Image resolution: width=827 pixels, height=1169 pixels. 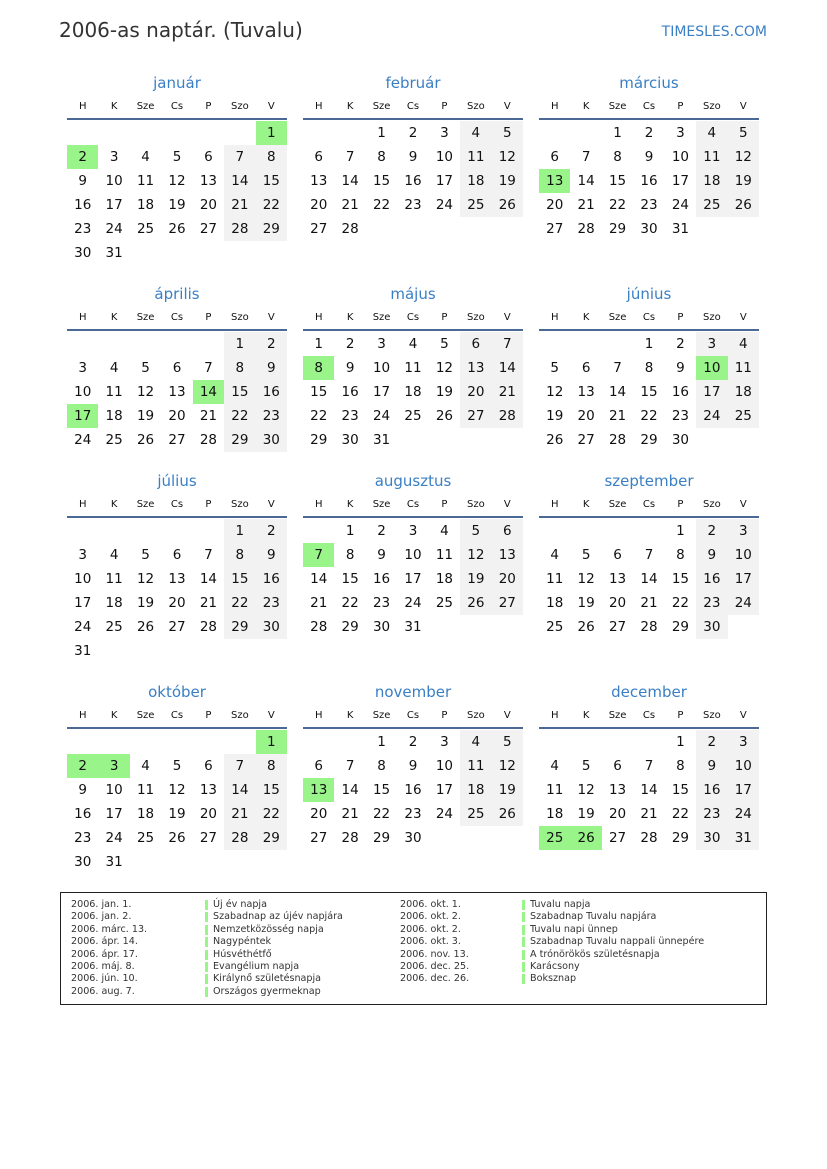 I want to click on brand-link: TIMESLES.COM, so click(x=714, y=32).